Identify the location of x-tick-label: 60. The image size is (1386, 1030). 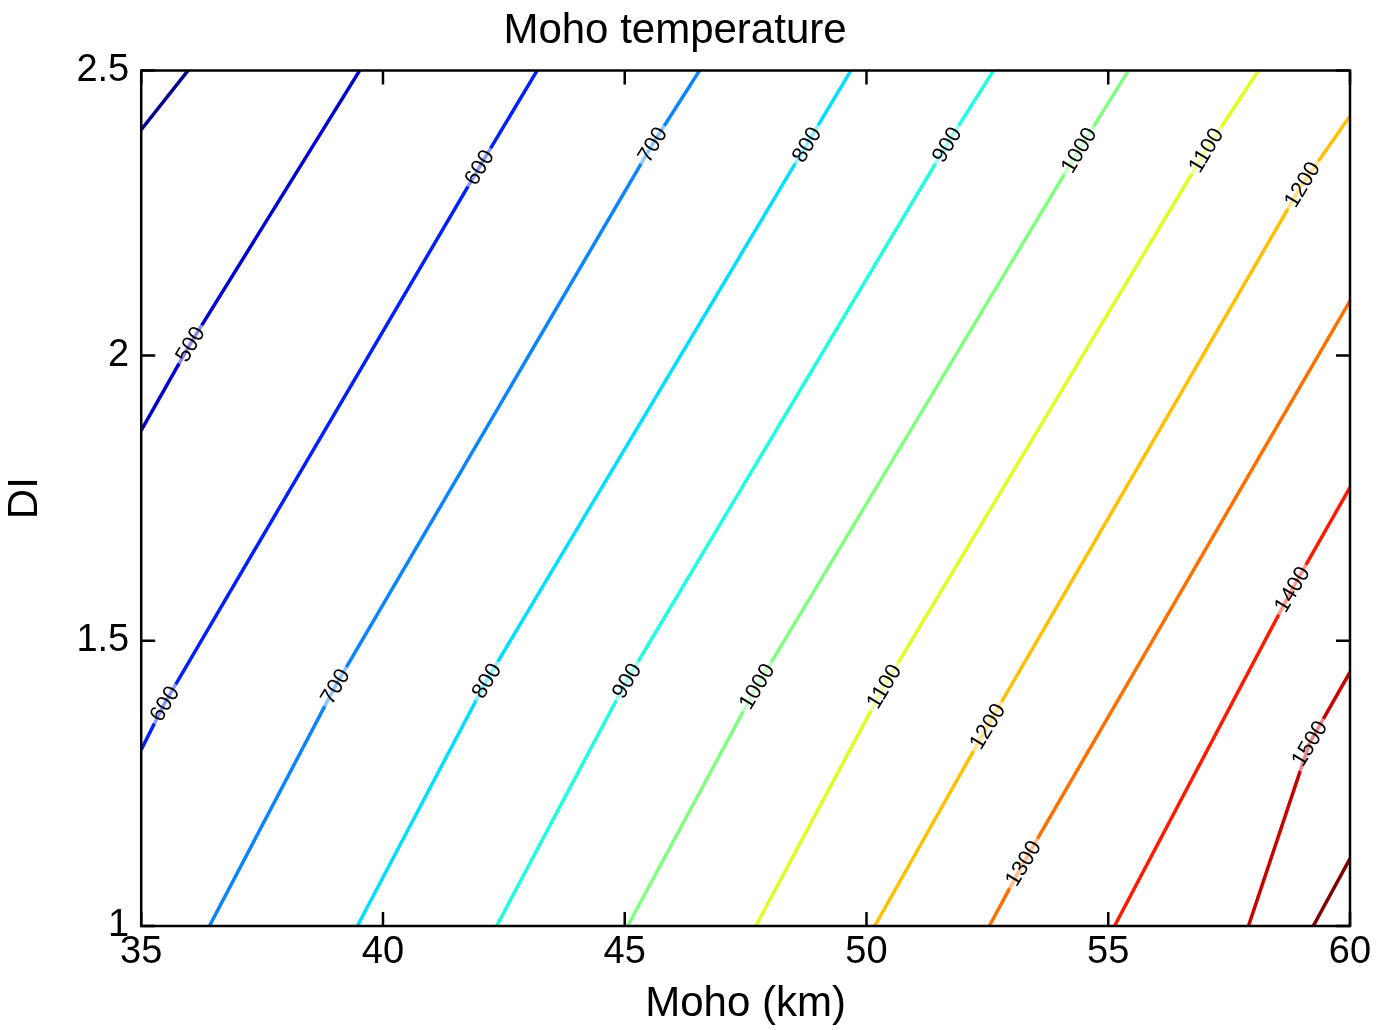
(1350, 950).